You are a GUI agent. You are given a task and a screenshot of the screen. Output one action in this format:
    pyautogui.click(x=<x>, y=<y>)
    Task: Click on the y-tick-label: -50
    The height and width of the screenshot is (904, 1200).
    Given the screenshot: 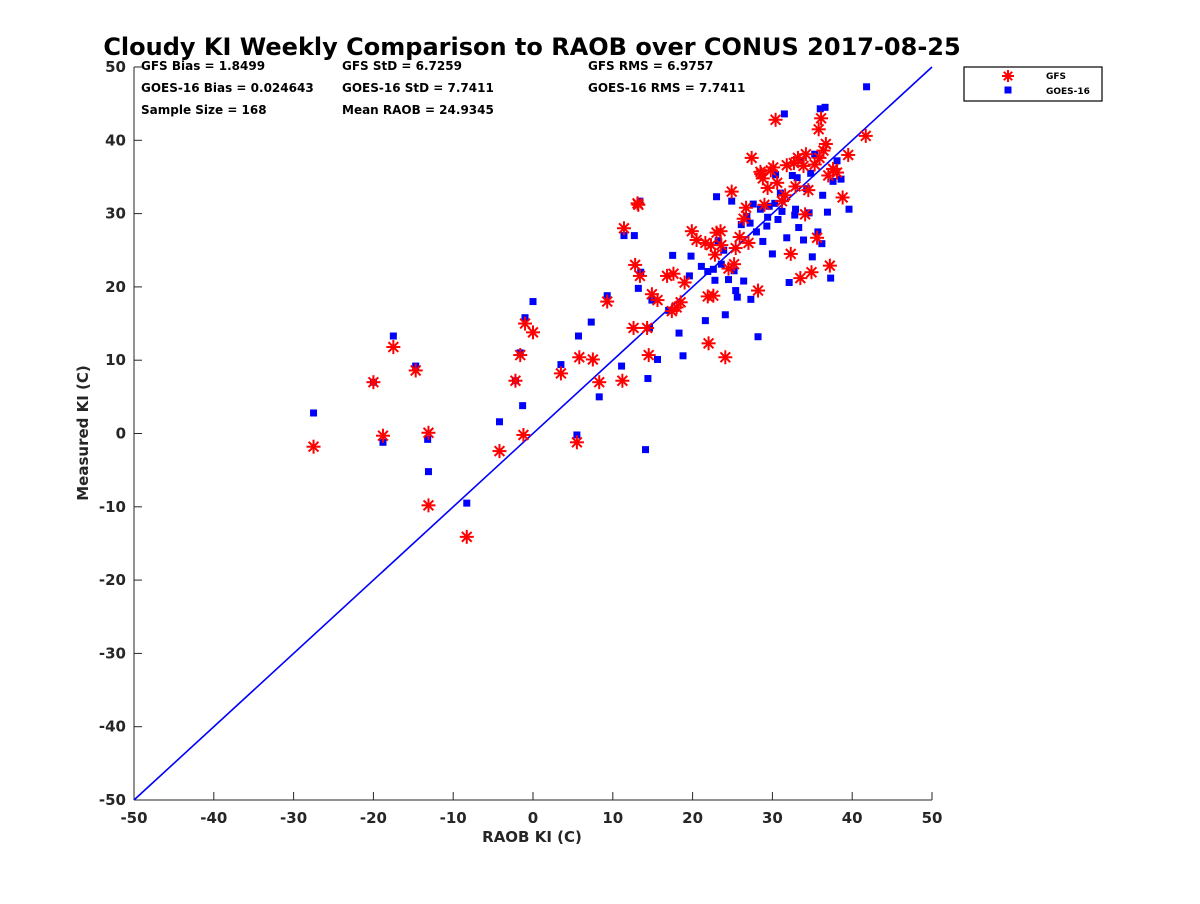 What is the action you would take?
    pyautogui.click(x=112, y=800)
    